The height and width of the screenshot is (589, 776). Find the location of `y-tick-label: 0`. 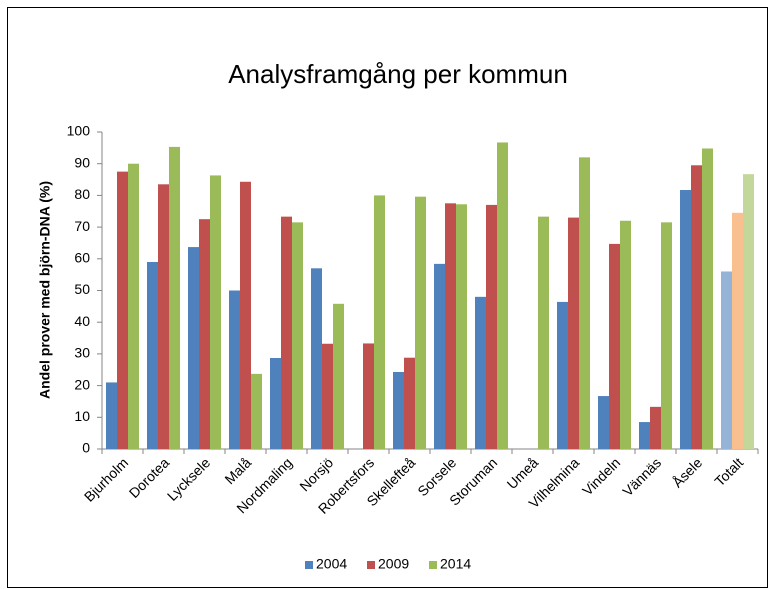

y-tick-label: 0 is located at coordinates (86, 448).